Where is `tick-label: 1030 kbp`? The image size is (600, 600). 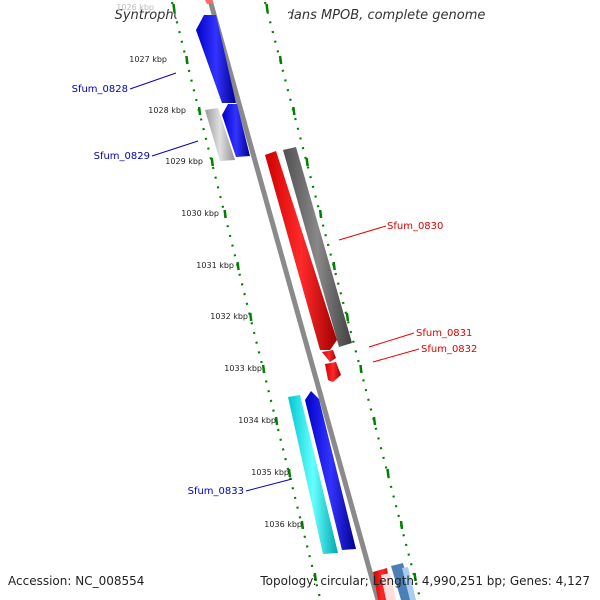
tick-label: 1030 kbp is located at coordinates (200, 213).